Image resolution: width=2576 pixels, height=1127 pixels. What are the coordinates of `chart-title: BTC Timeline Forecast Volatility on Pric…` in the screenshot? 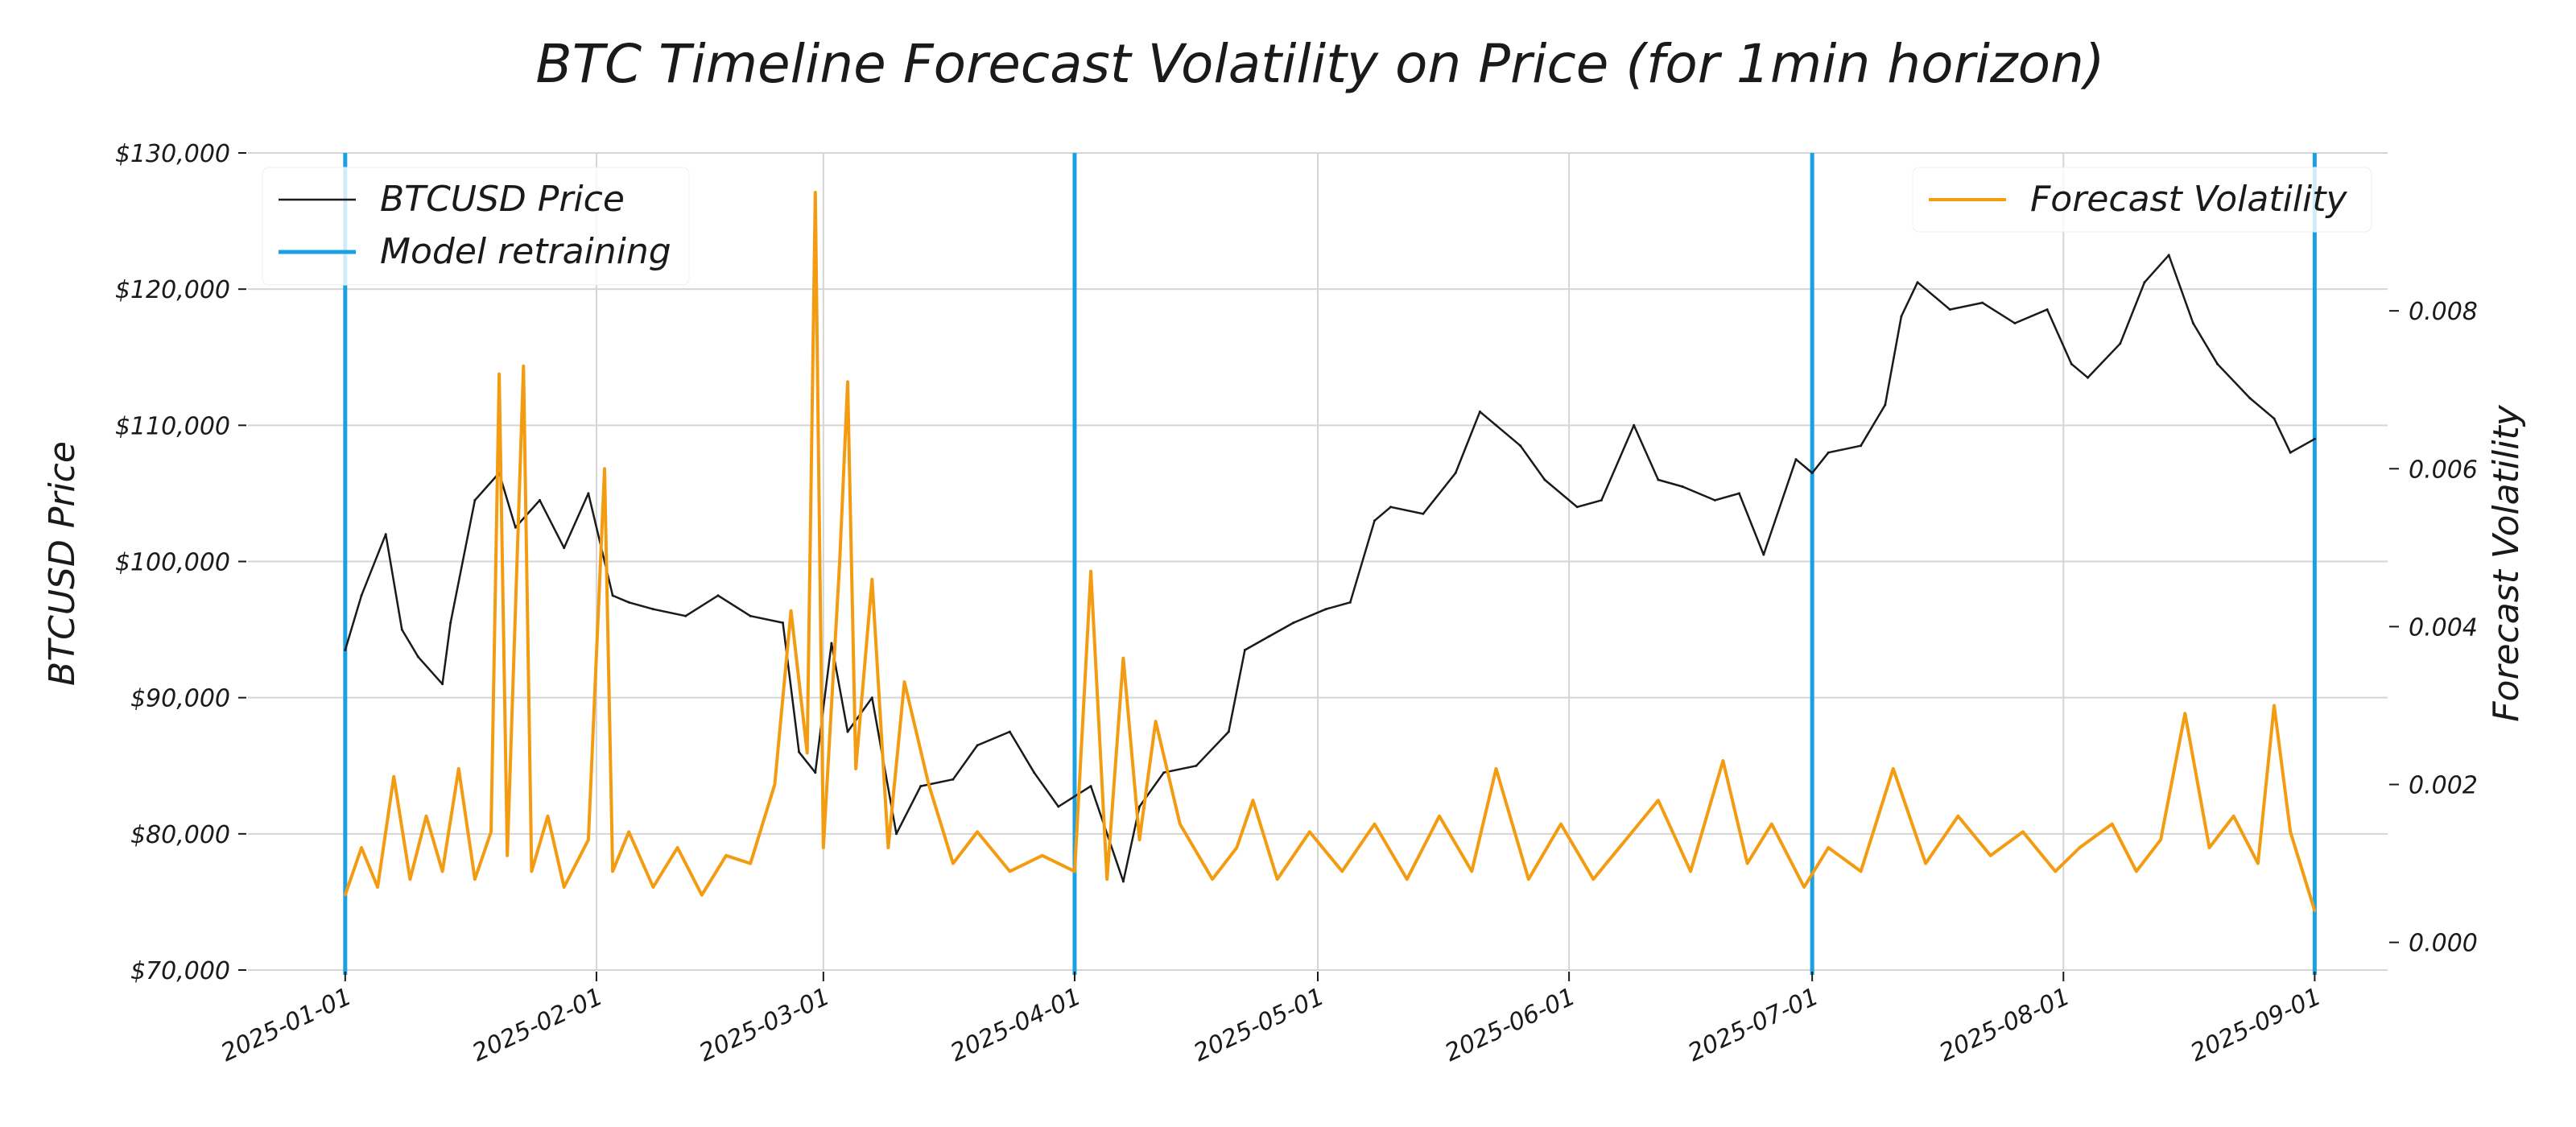 It's located at (1319, 64).